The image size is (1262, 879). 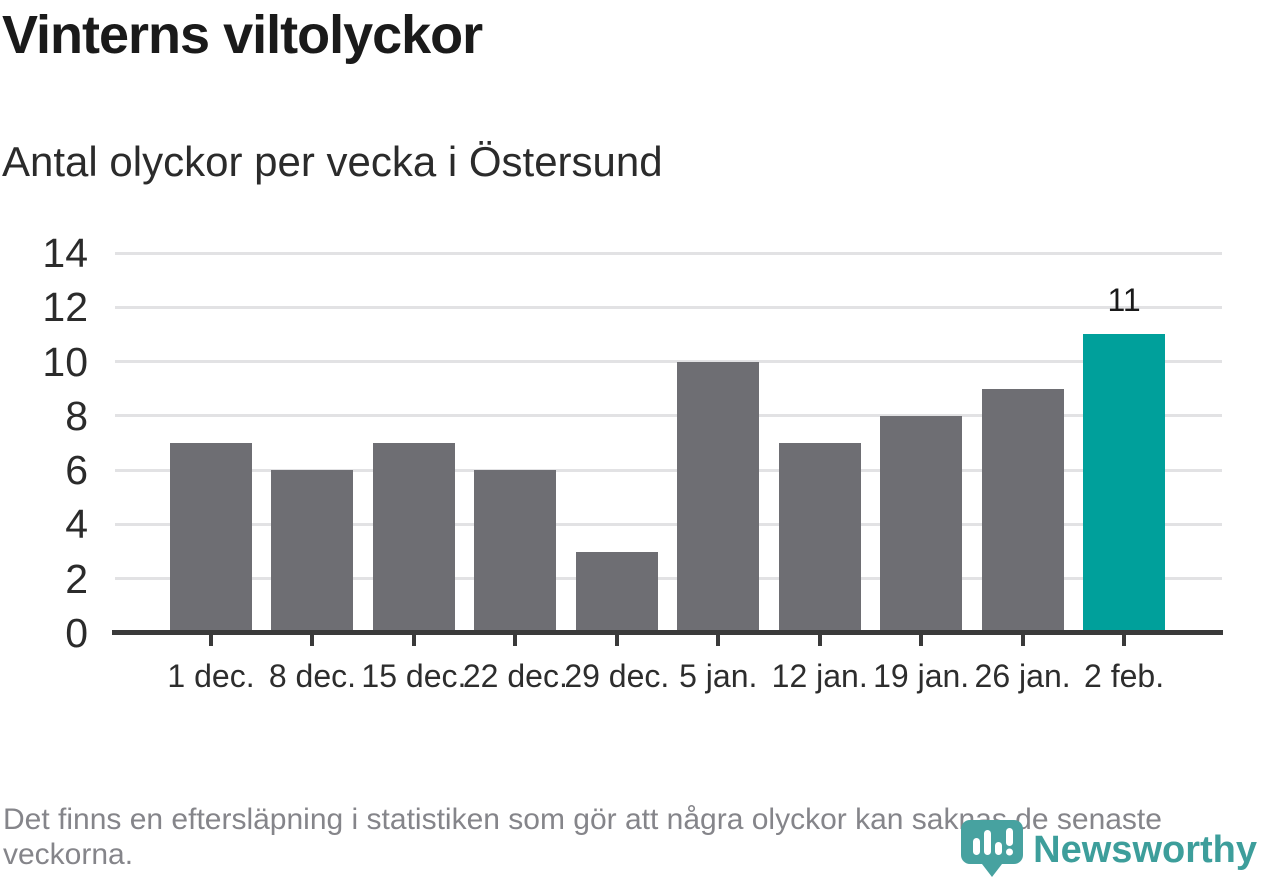 What do you see at coordinates (718, 676) in the screenshot?
I see `x-axis-tick-label: 5 jan.` at bounding box center [718, 676].